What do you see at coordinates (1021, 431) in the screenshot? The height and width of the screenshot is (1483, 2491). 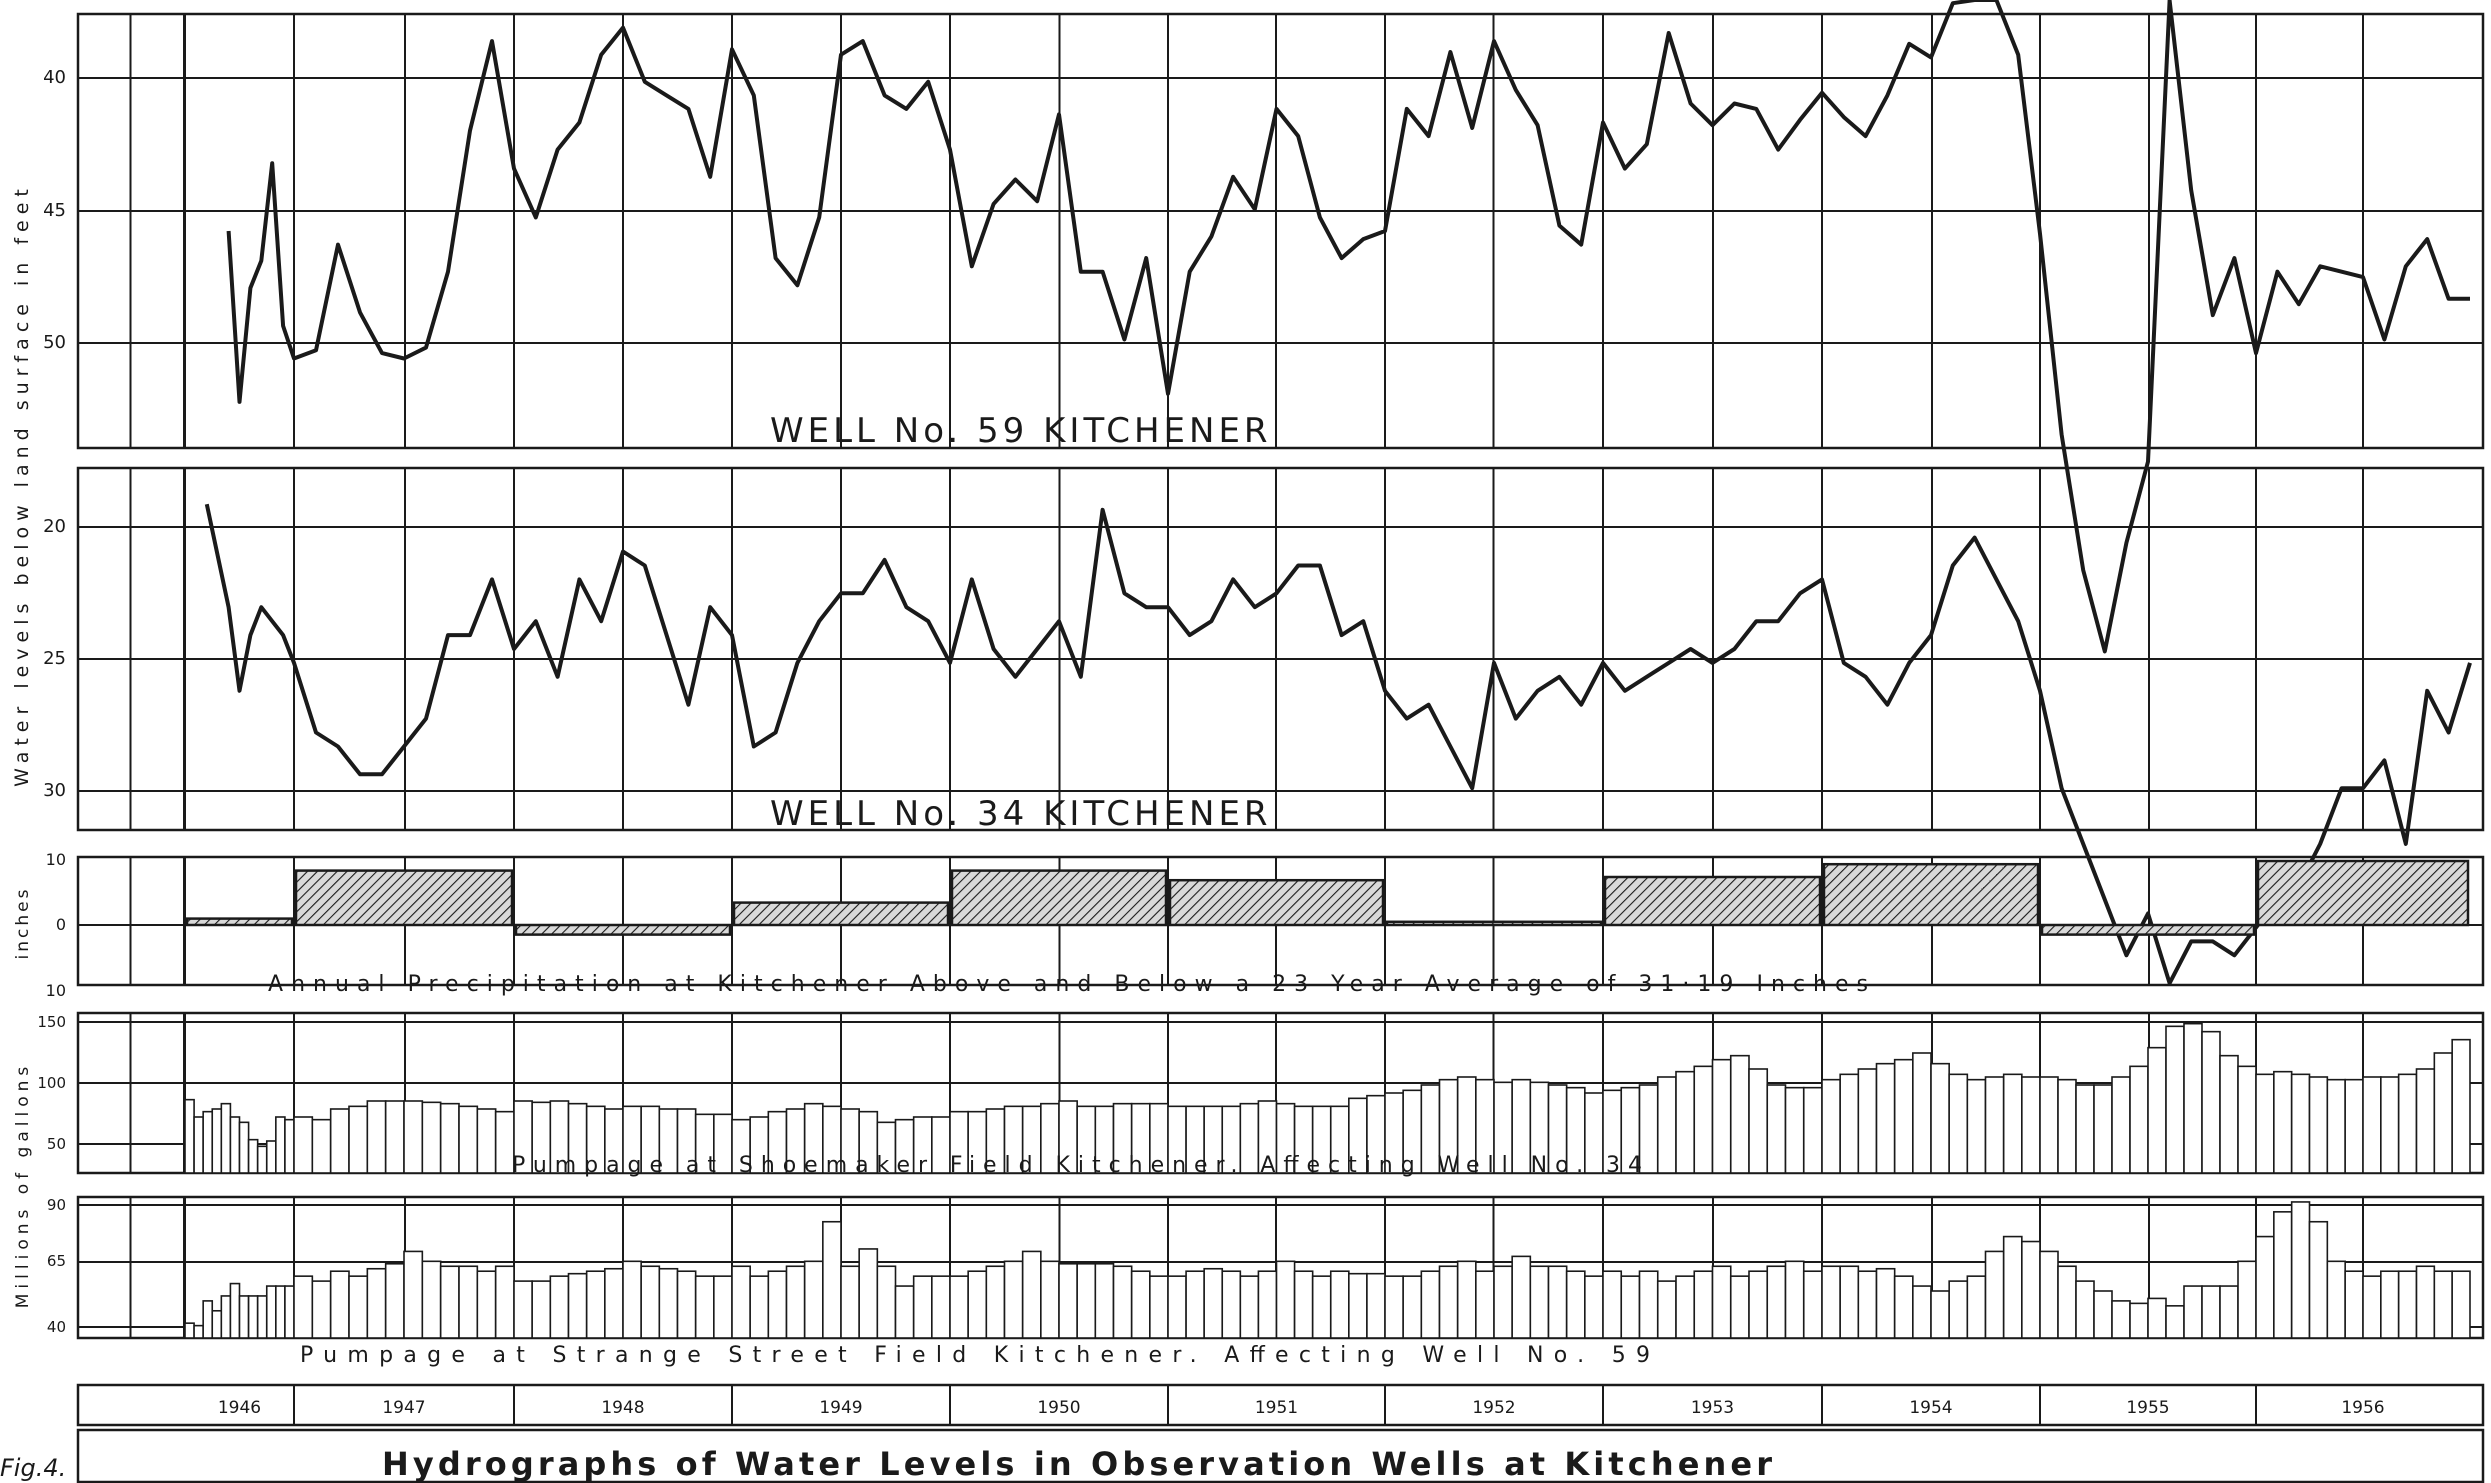 I see `well59-caption: WELL No. 59 KITCHENER` at bounding box center [1021, 431].